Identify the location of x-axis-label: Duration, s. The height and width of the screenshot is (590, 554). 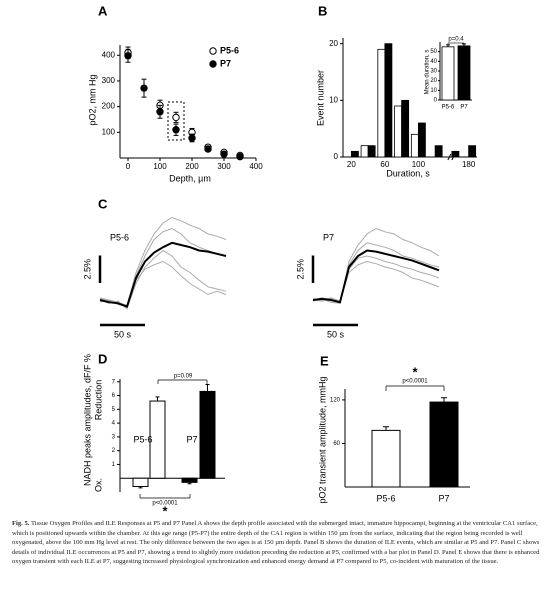
(408, 173).